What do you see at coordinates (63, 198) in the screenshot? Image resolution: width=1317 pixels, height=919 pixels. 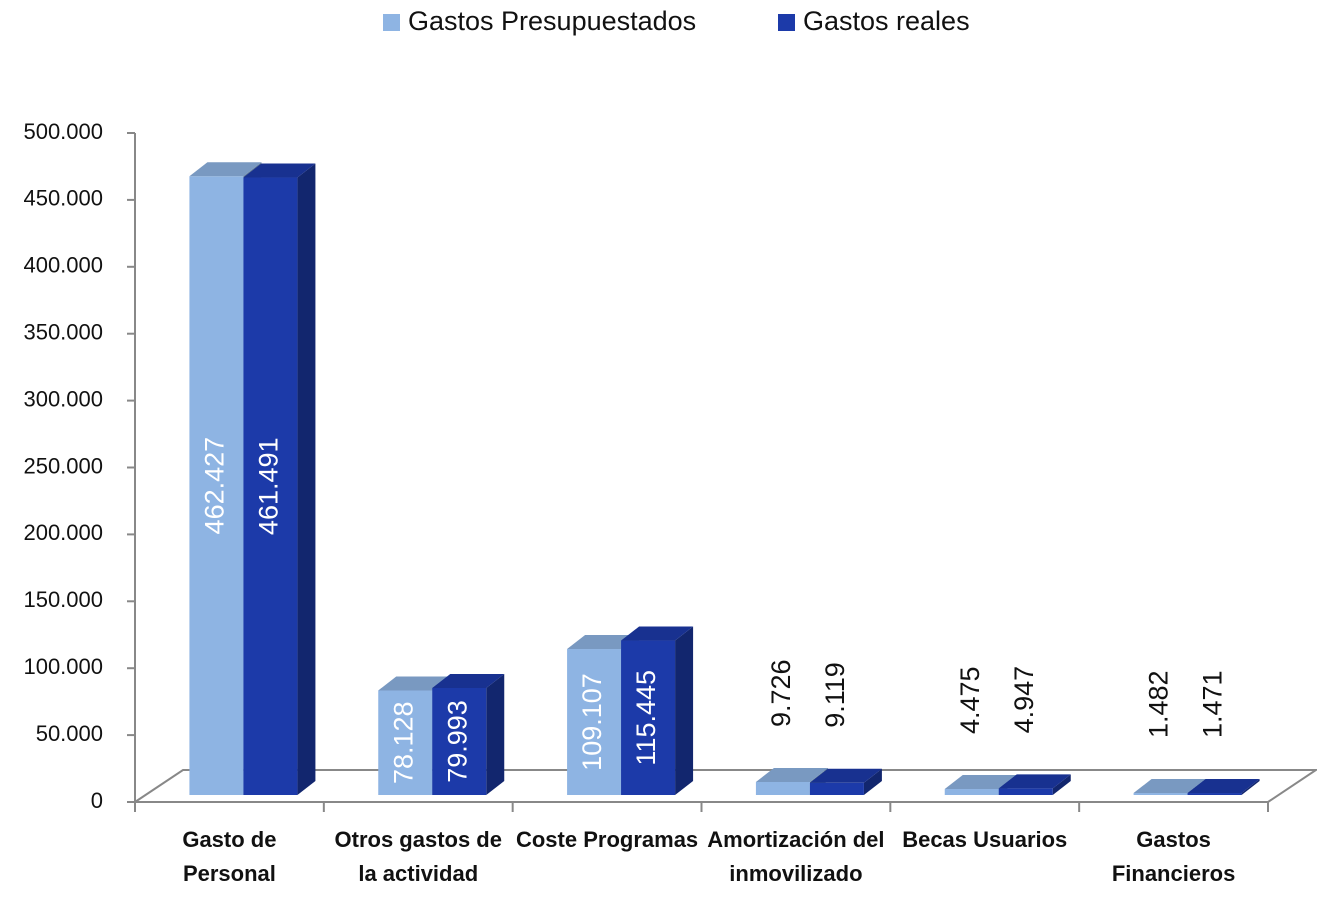 I see `y-tick-label: 450.000` at bounding box center [63, 198].